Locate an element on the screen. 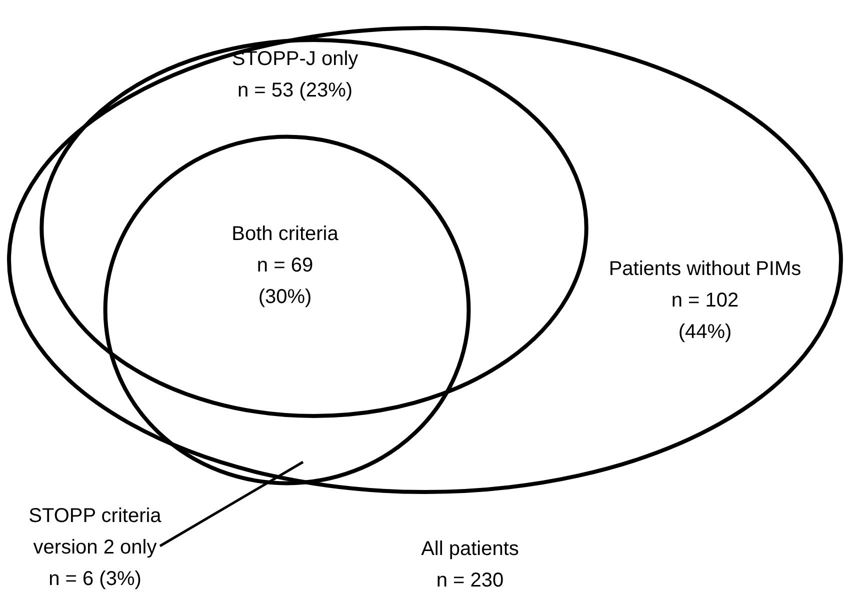  category-label: Patients without PIMs is located at coordinates (705, 269).